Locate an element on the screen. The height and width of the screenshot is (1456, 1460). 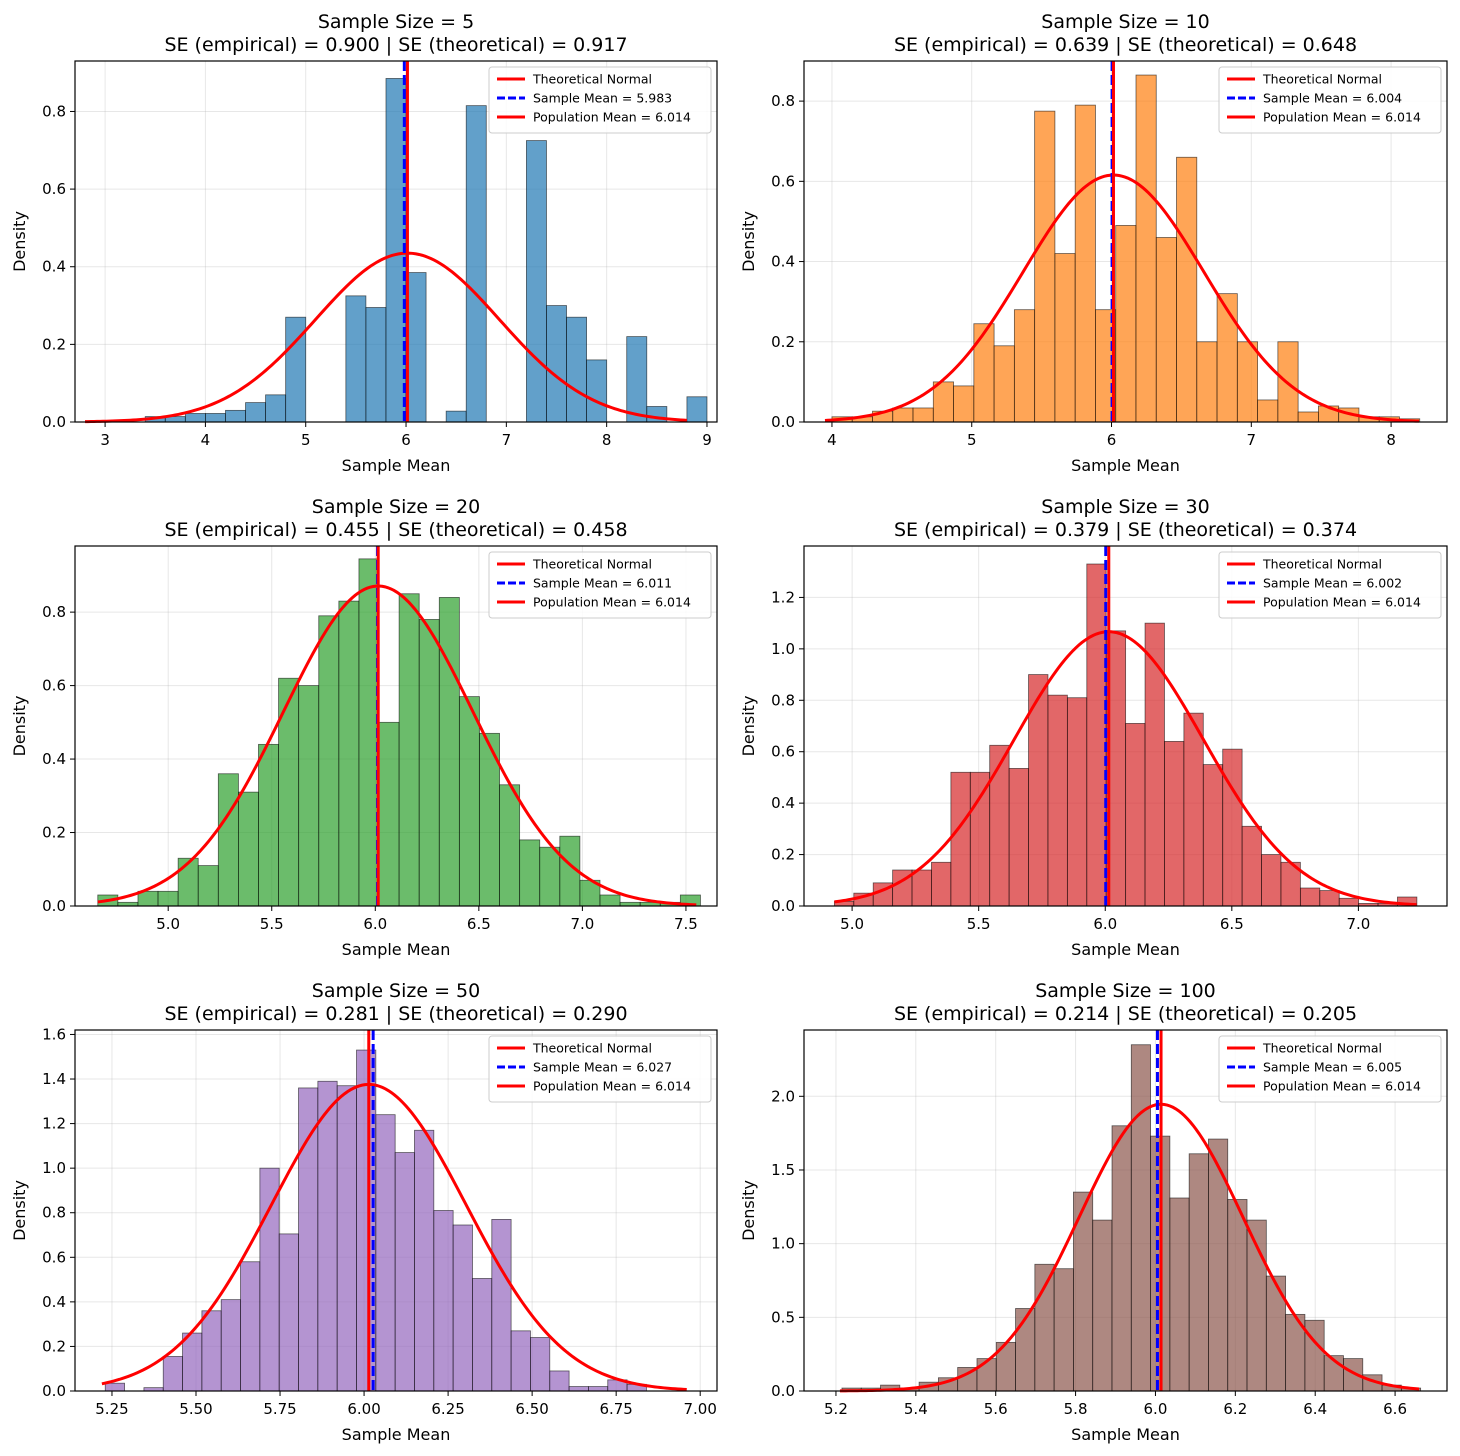
y-tick-label: 0.5 is located at coordinates (783, 1317).